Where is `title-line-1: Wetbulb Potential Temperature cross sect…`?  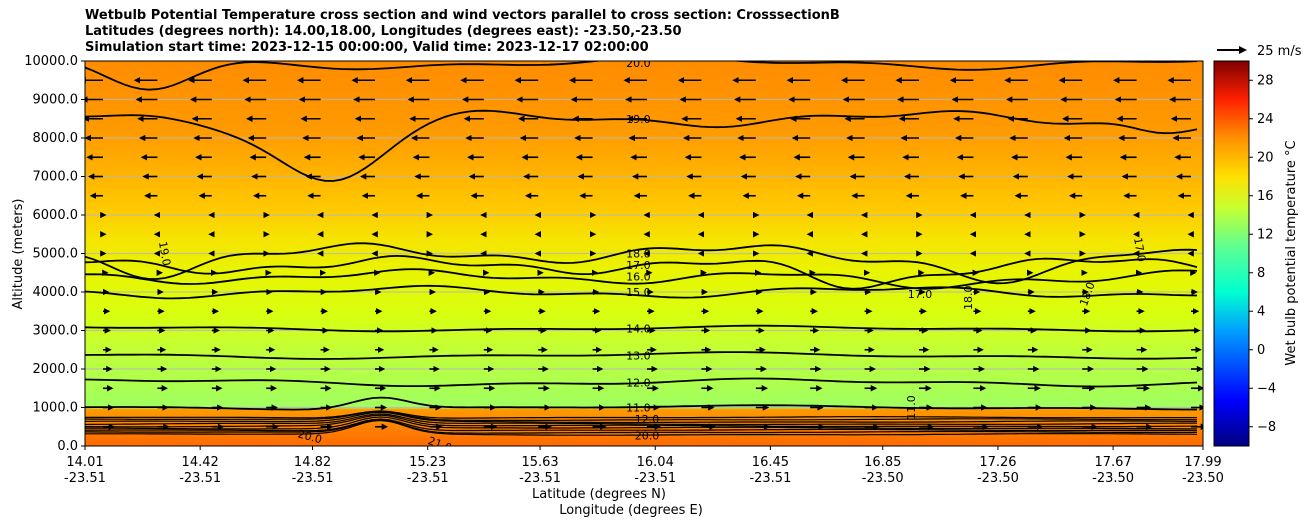 title-line-1: Wetbulb Potential Temperature cross sect… is located at coordinates (462, 15).